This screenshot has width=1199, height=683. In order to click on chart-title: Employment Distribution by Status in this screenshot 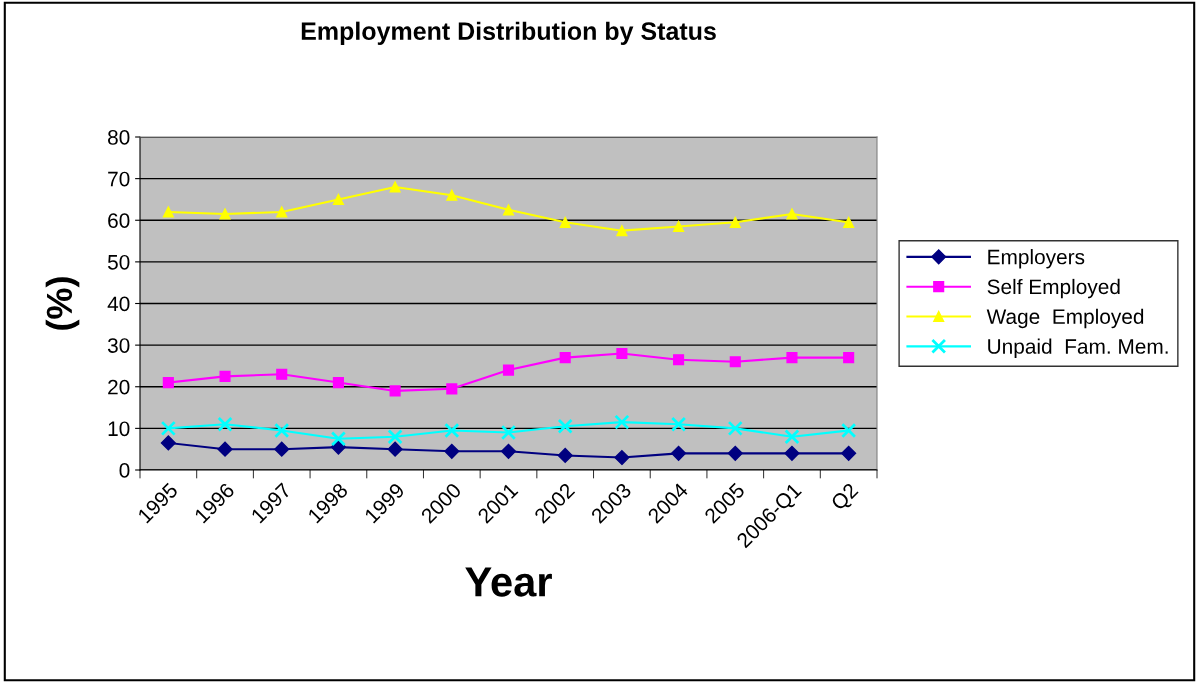, I will do `click(508, 33)`.